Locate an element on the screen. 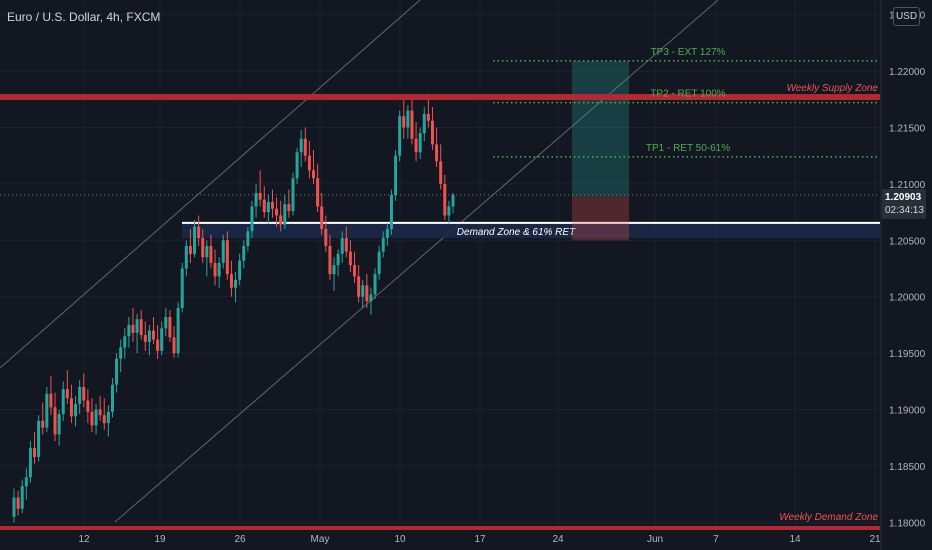 The image size is (932, 550). x-tick-label: 14 is located at coordinates (795, 539).